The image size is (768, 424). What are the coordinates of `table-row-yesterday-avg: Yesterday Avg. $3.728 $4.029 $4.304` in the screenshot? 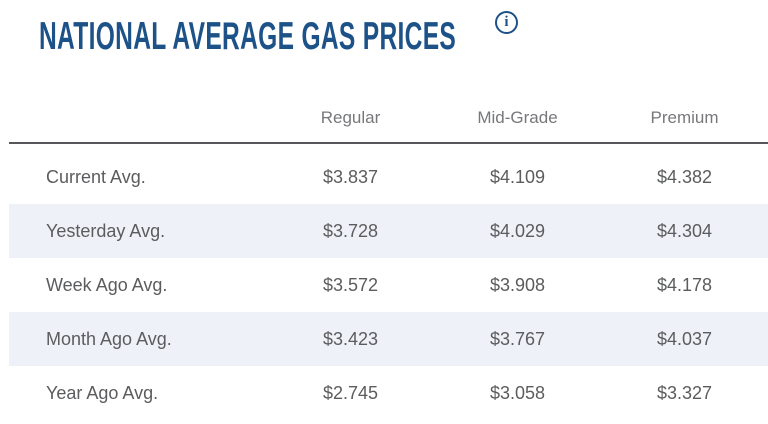 It's located at (388, 231).